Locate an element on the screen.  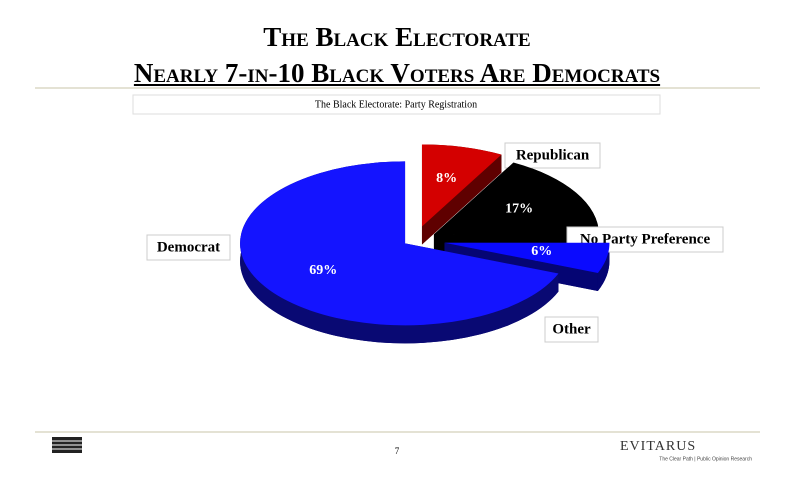
category-label: Other is located at coordinates (571, 329).